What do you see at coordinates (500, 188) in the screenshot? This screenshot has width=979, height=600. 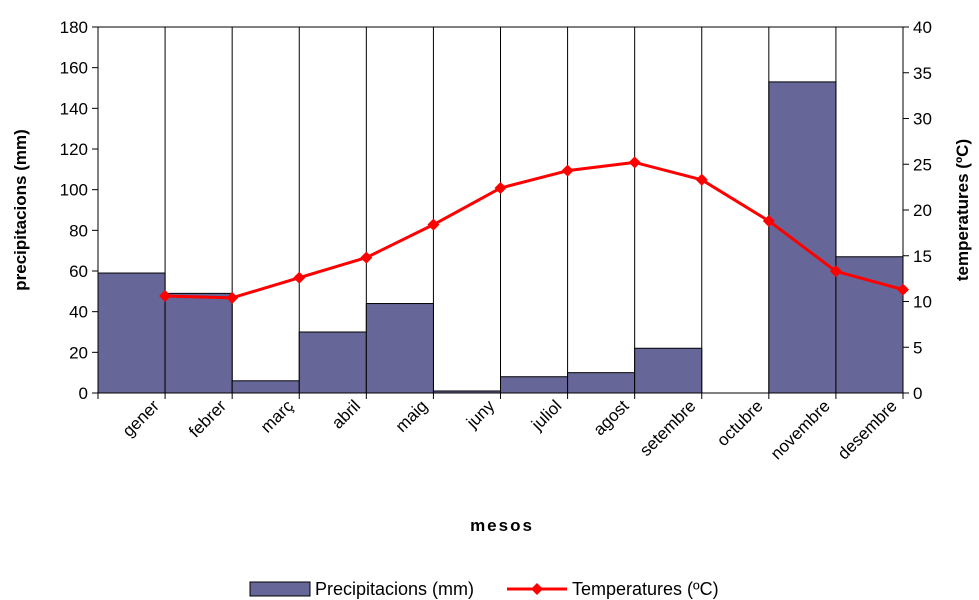 I see `temperature-point-juny` at bounding box center [500, 188].